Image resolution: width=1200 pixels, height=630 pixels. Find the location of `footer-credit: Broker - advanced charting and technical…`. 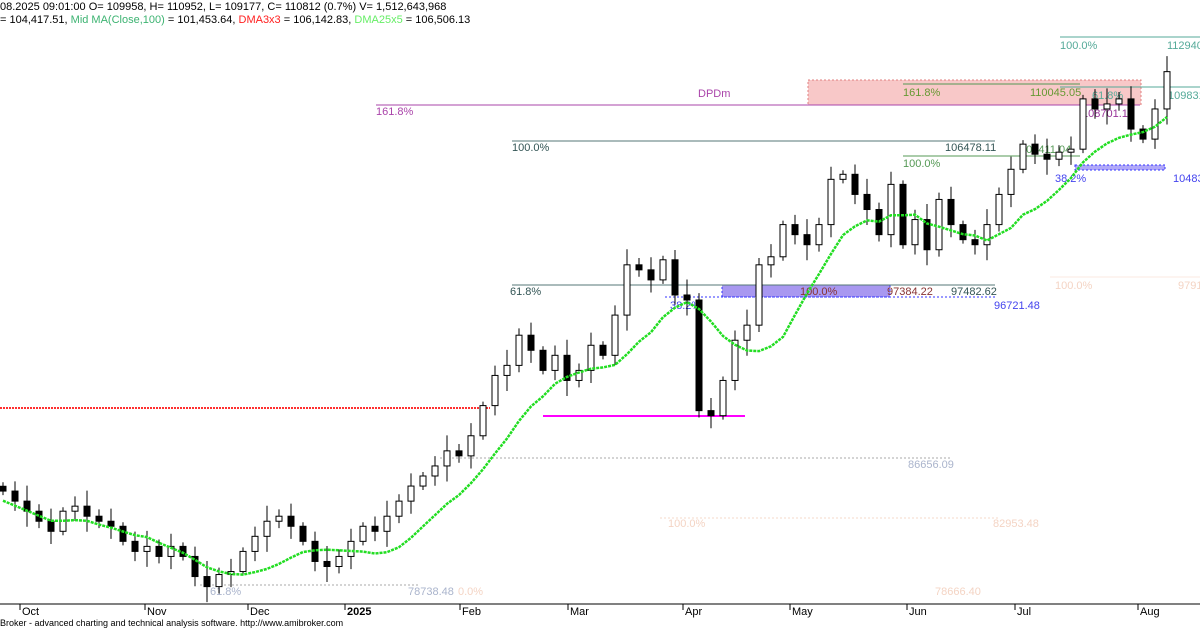

footer-credit: Broker - advanced charting and technical… is located at coordinates (172, 623).